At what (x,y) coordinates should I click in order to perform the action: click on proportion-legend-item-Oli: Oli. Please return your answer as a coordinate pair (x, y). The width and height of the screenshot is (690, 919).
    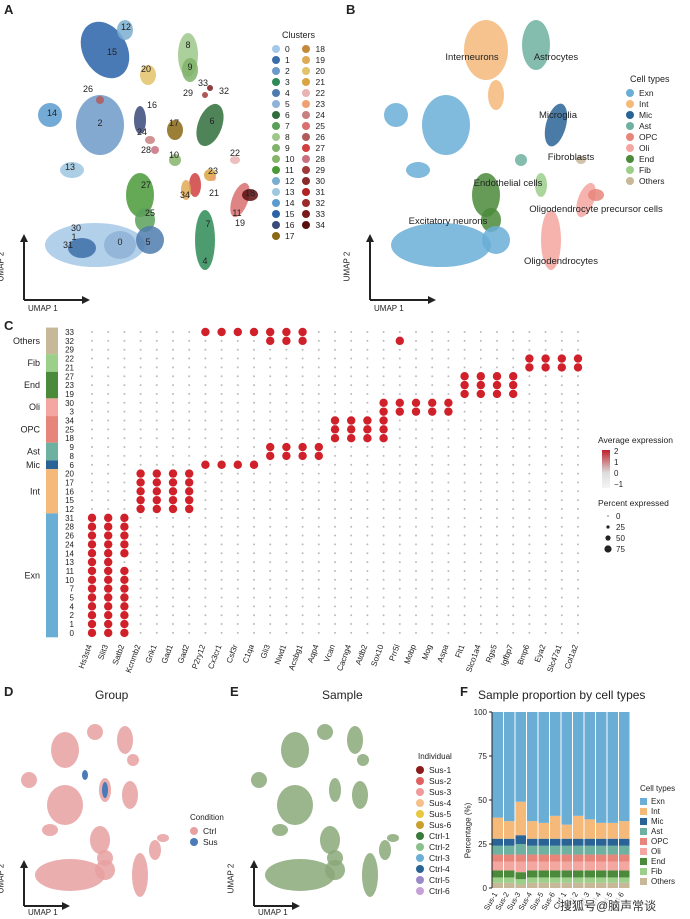
    Looking at the image, I should click on (657, 851).